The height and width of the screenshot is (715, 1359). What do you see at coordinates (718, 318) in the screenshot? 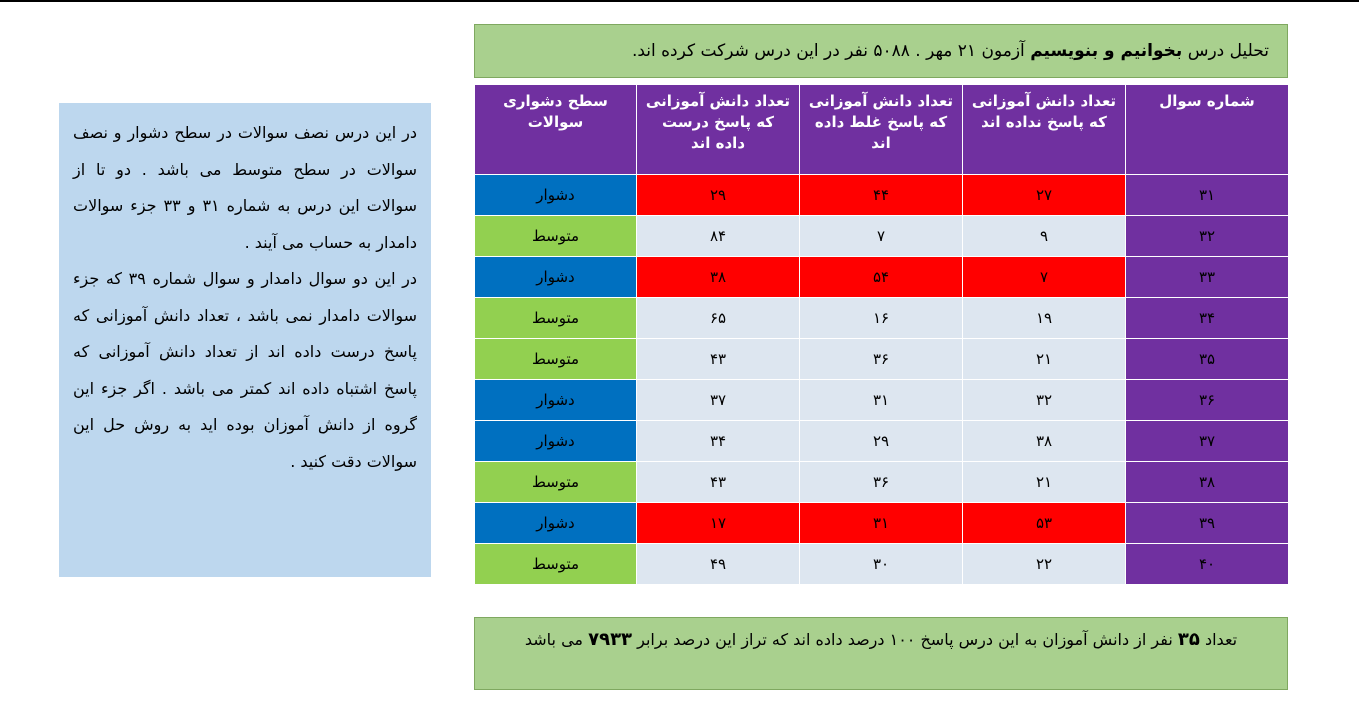
I see `correct-count-cell: ۶۵` at bounding box center [718, 318].